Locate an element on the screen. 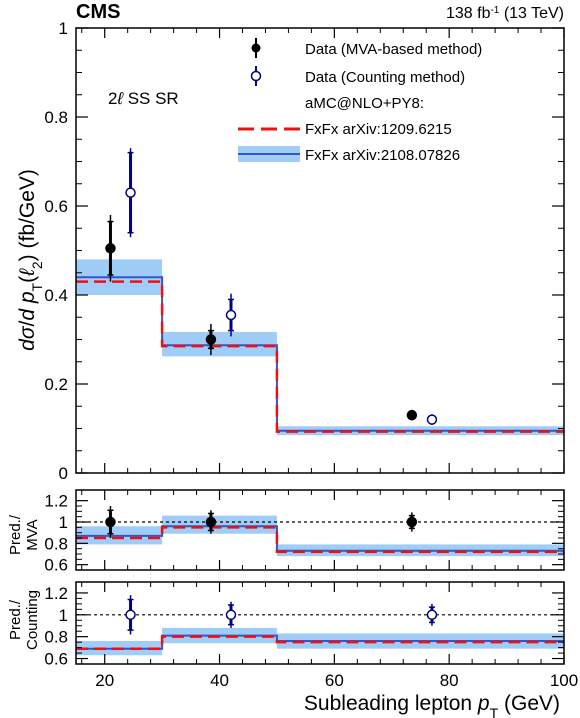  experiment-label: CMS is located at coordinates (98, 12).